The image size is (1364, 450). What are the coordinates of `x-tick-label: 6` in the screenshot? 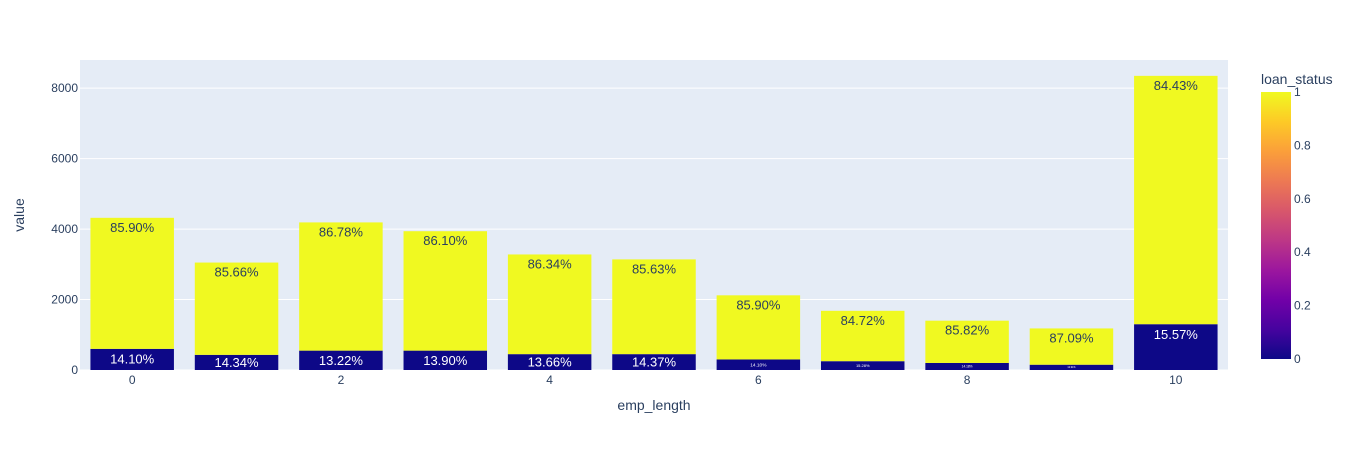 It's located at (758, 380).